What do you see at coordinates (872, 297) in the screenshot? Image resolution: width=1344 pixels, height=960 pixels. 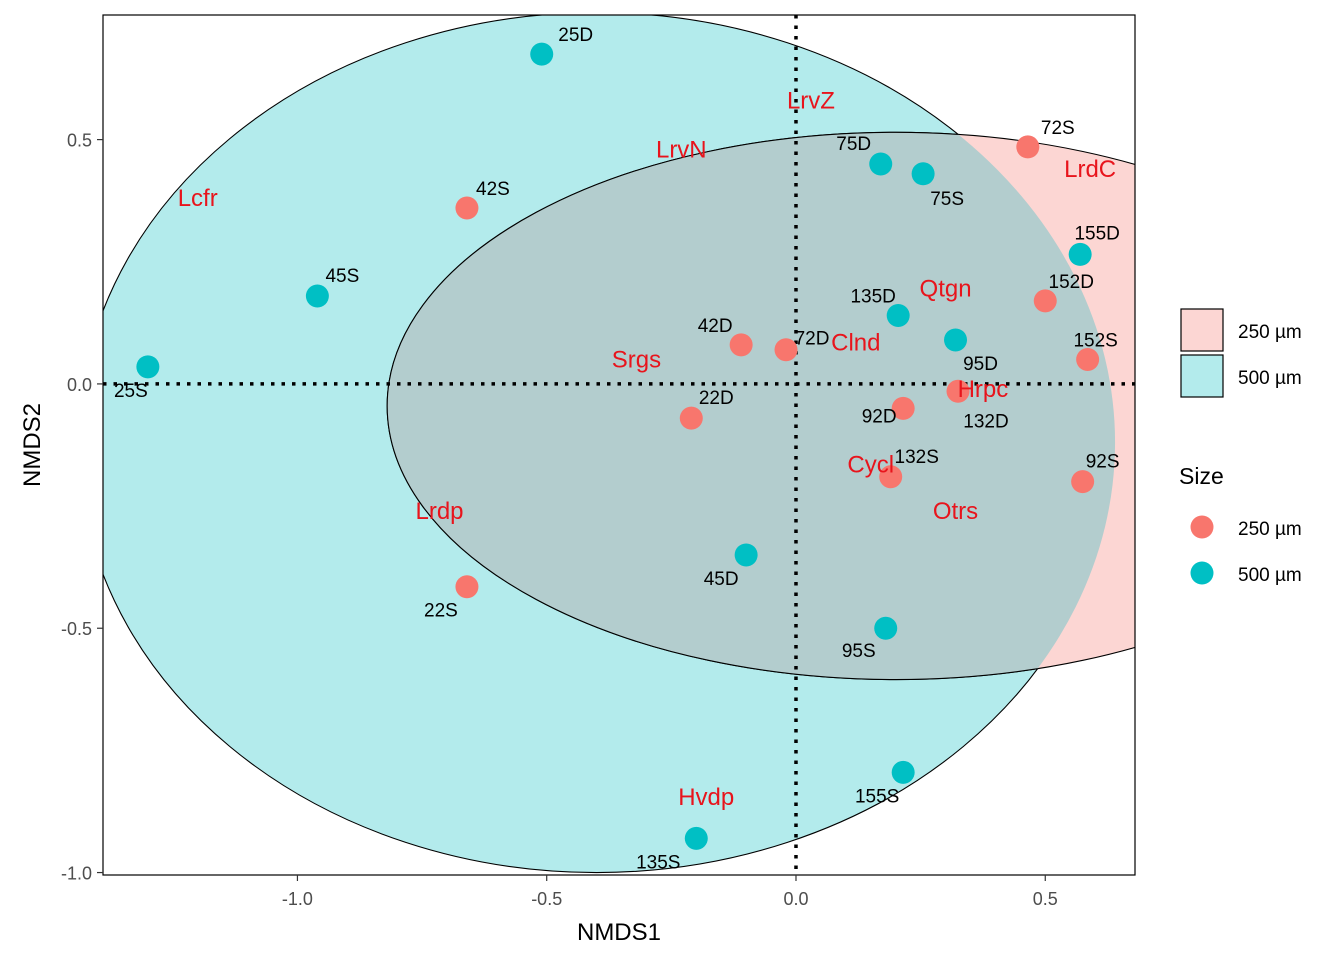 I see `point-label-135D: 135D` at bounding box center [872, 297].